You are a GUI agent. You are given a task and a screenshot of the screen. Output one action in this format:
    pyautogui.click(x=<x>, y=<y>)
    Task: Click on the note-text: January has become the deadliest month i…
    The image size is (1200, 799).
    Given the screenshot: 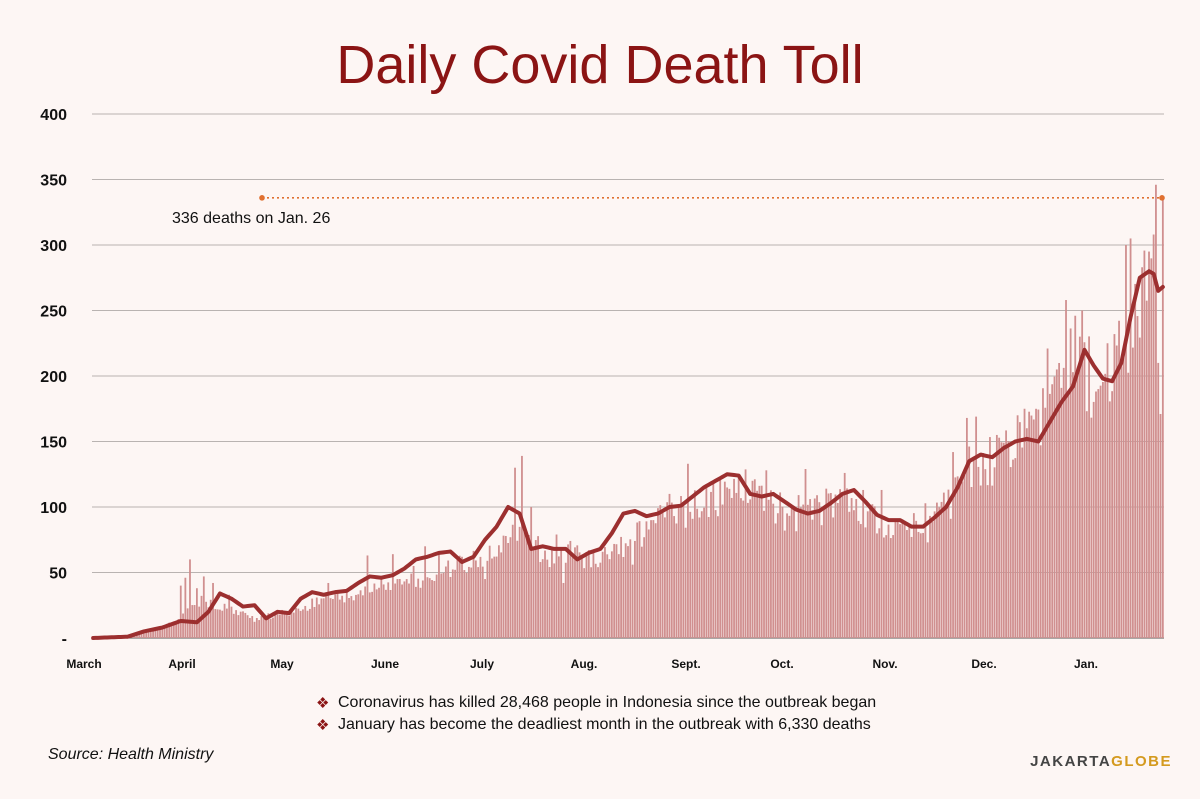 What is the action you would take?
    pyautogui.click(x=604, y=724)
    